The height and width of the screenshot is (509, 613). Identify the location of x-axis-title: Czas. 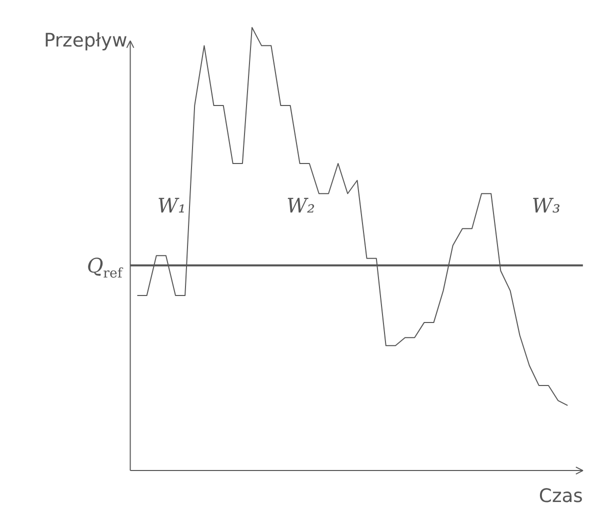
(560, 497).